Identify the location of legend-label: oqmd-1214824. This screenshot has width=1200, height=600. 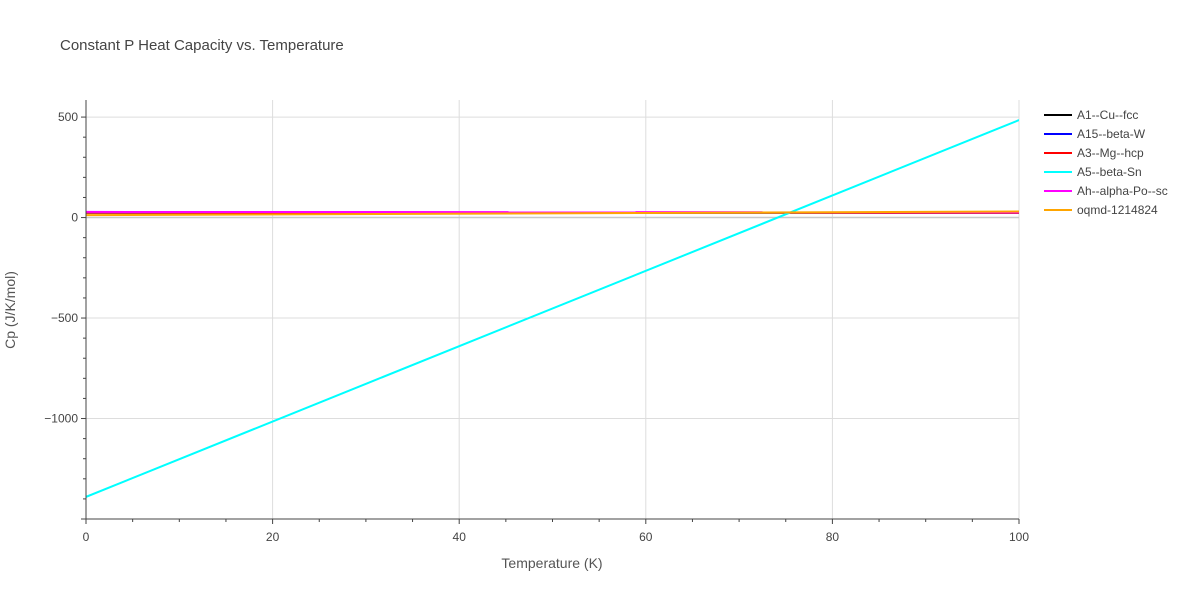
(1117, 210).